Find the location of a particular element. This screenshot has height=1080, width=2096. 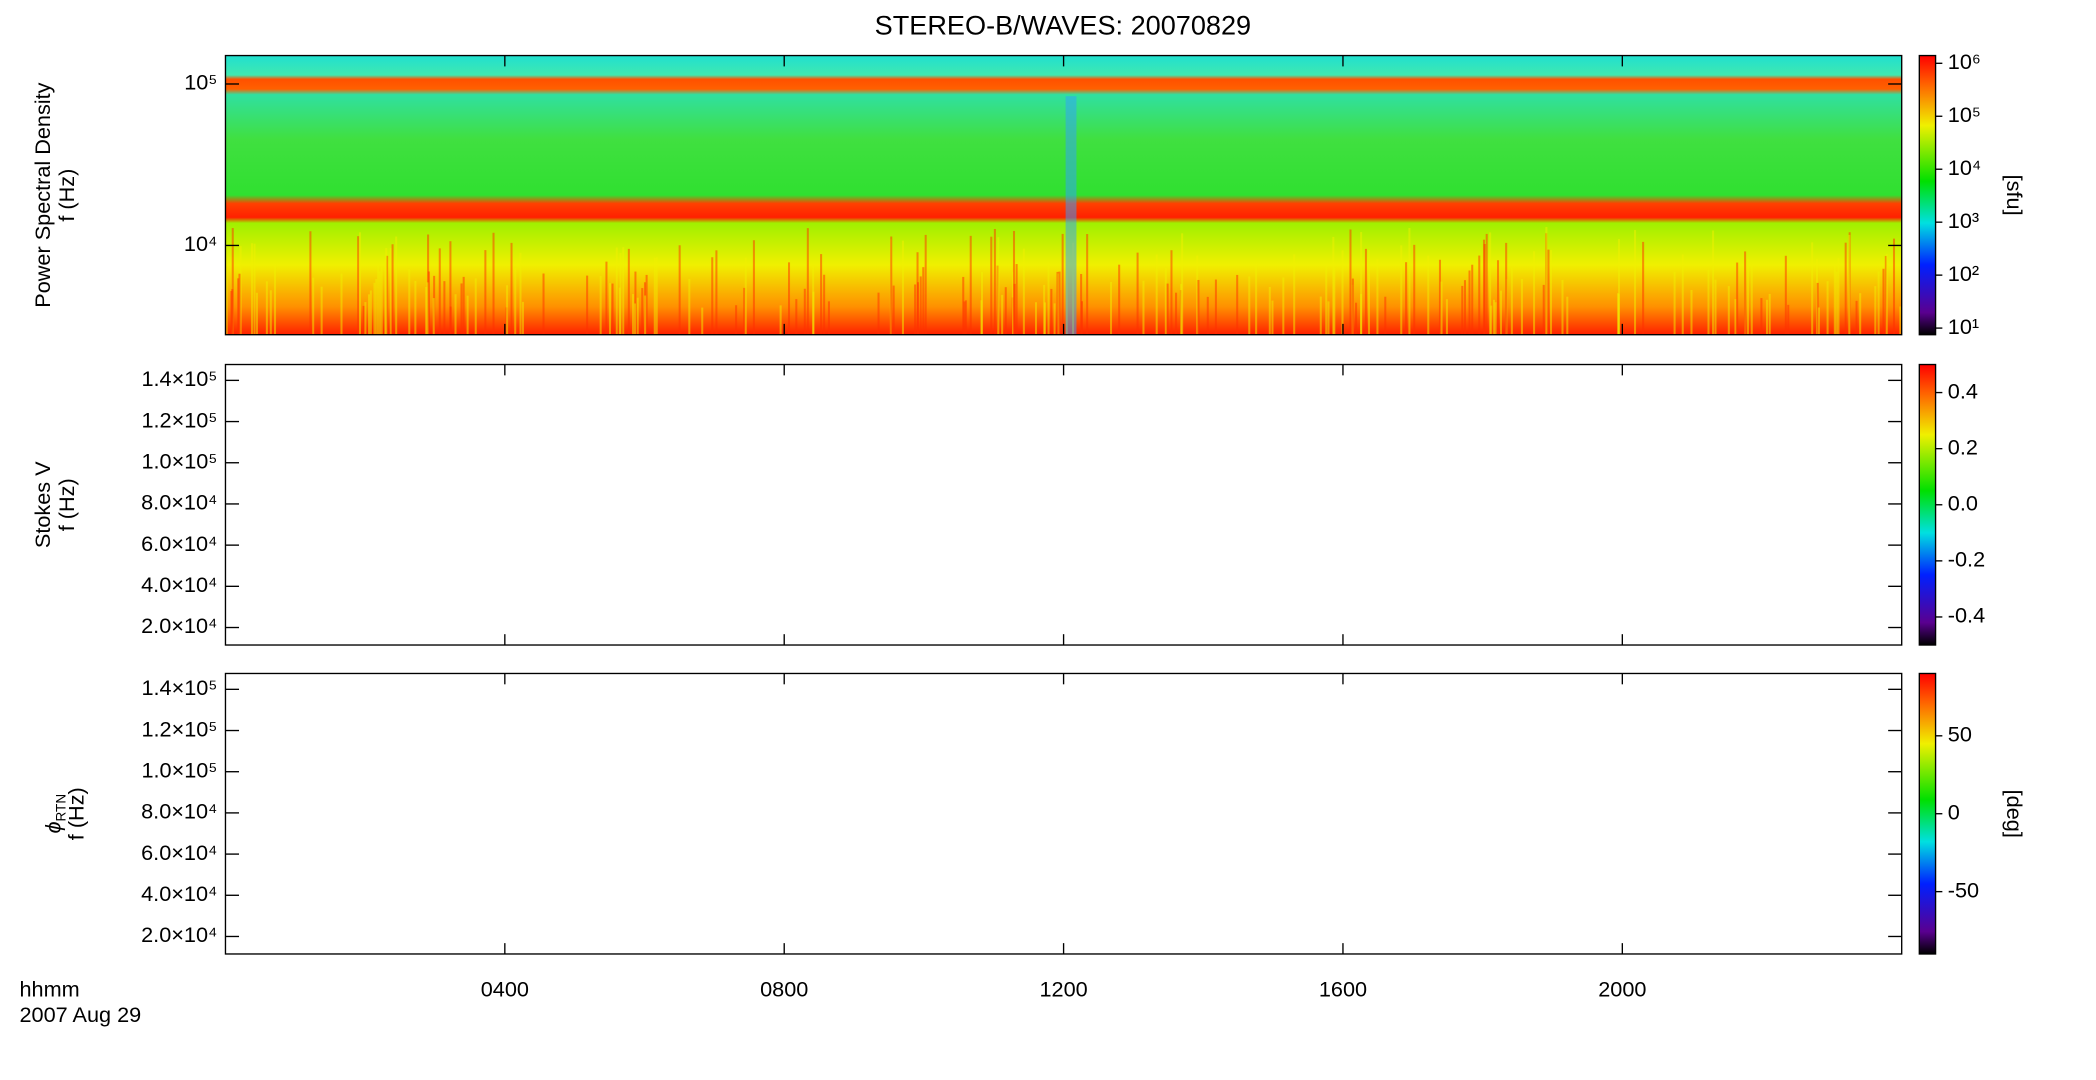

y-axis-label: Power Spectral Density is located at coordinates (42, 194).